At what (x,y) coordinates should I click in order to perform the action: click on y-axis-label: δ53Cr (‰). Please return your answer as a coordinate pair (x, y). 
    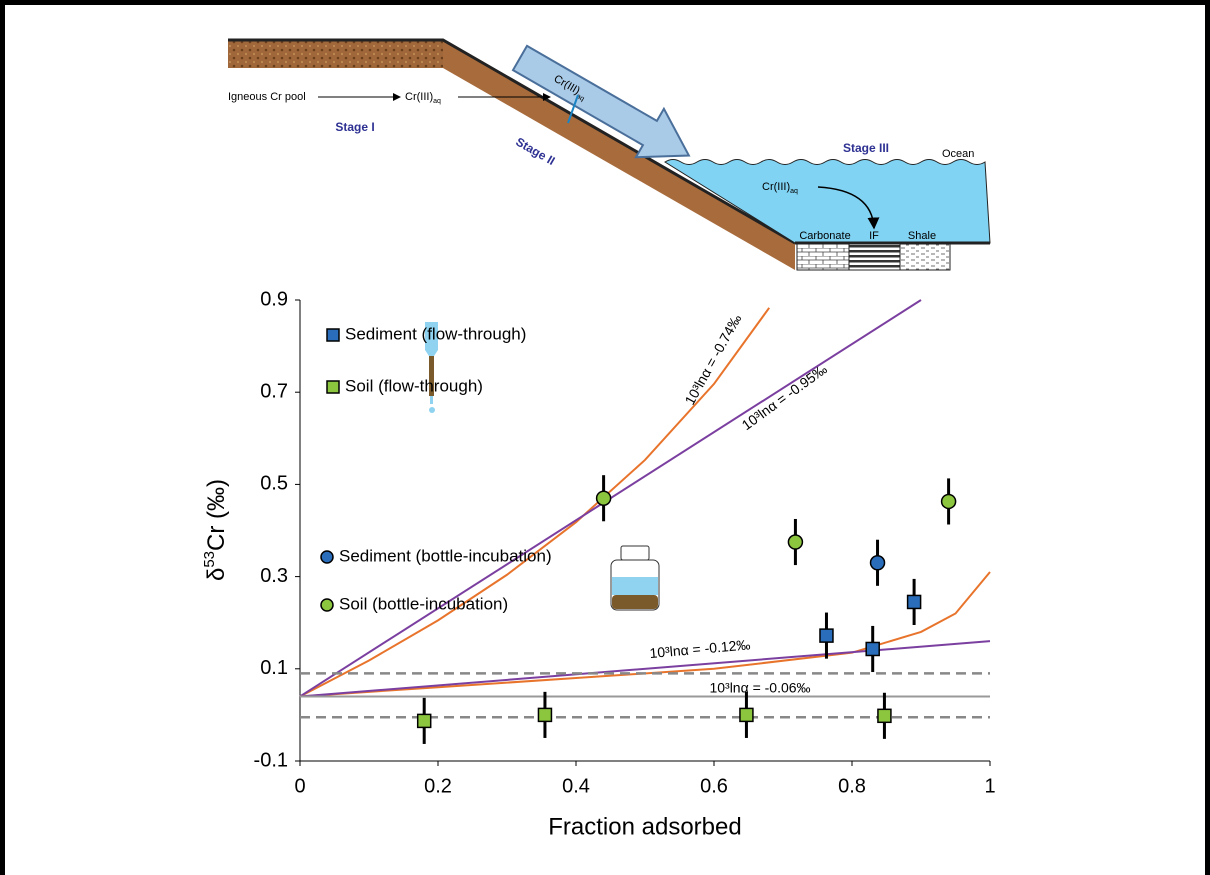
    Looking at the image, I should click on (215, 530).